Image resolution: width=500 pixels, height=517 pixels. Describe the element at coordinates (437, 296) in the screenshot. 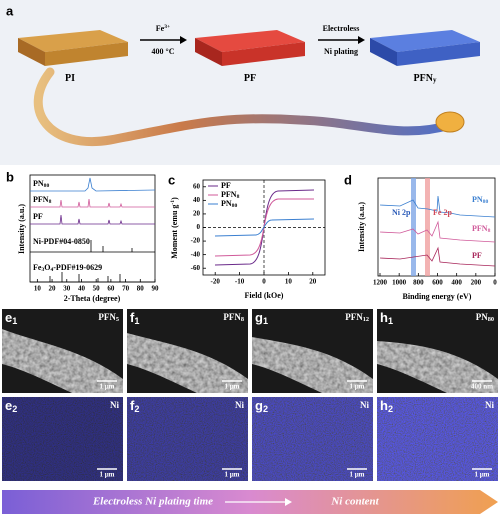

I see `x-axis-label: Binding energy (eV)` at that location.